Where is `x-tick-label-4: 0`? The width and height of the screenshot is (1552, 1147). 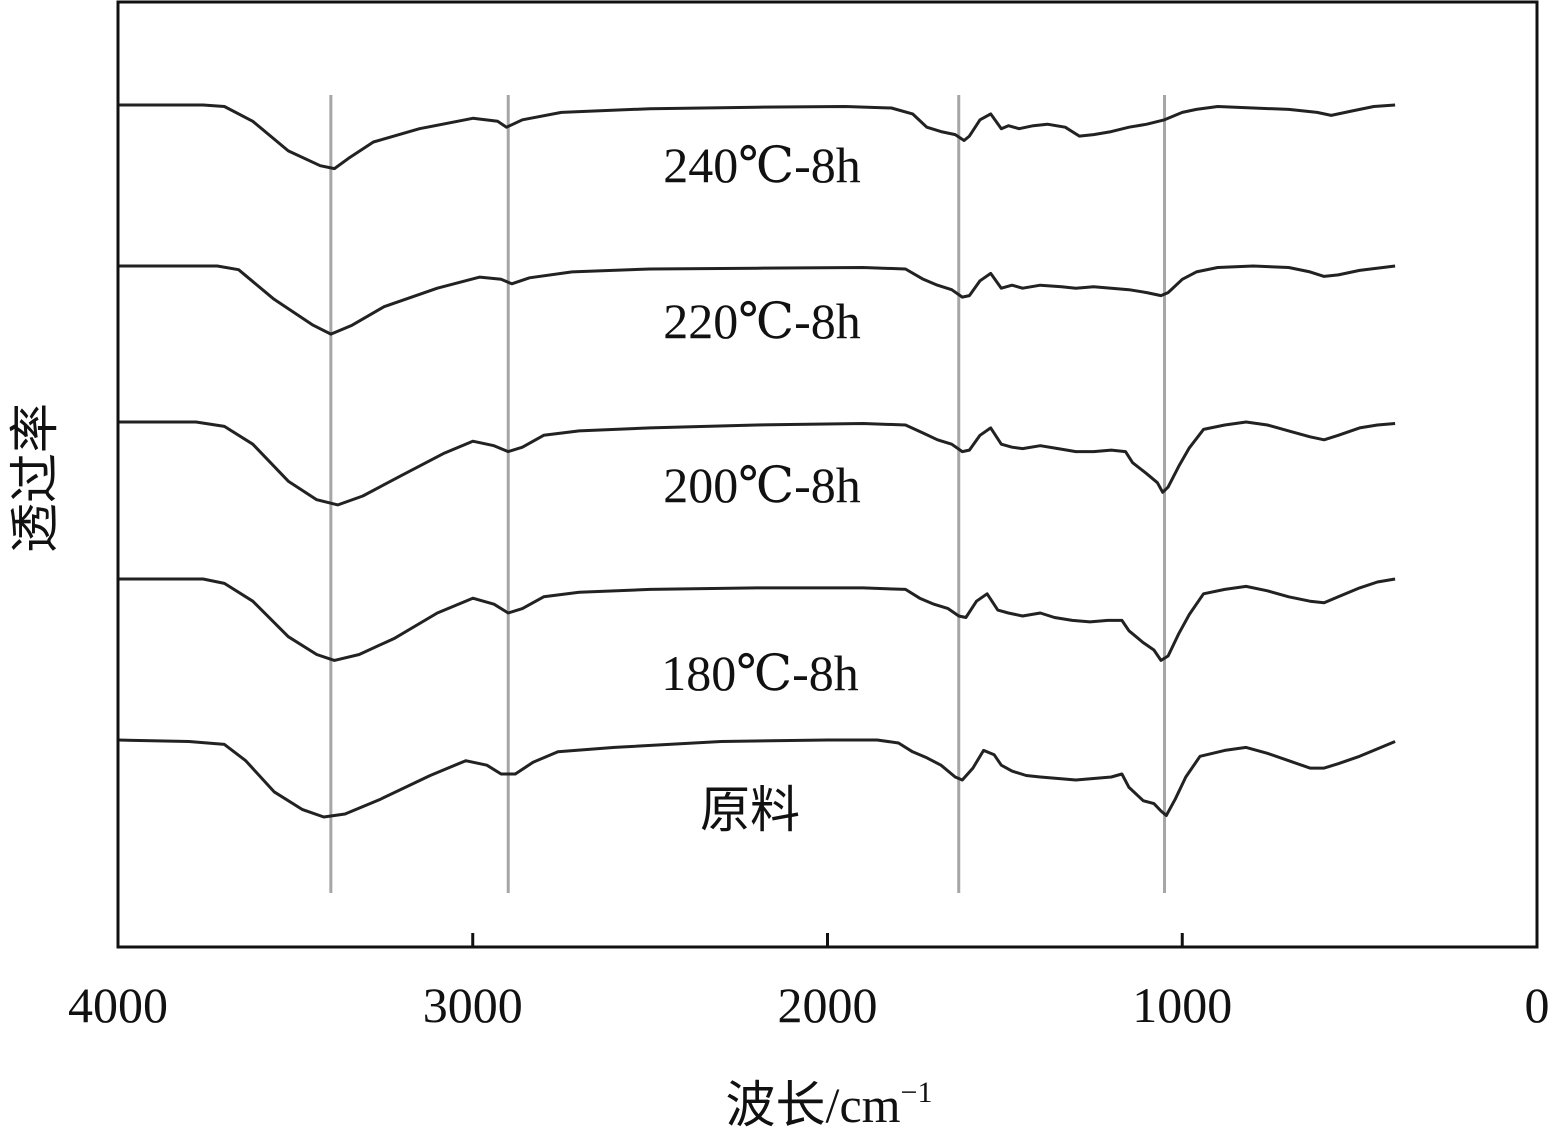 x-tick-label-4: 0 is located at coordinates (1537, 1005).